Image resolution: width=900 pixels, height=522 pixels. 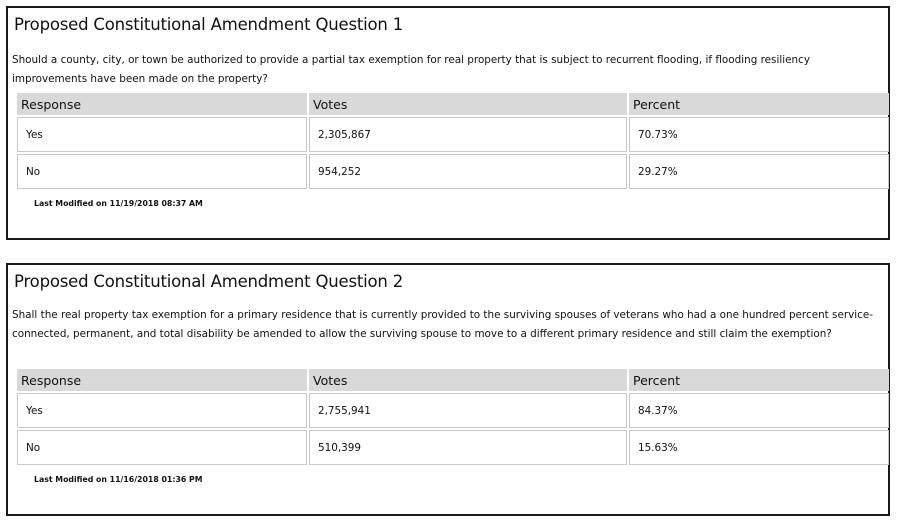 I want to click on table-row-no: No 510,399 15.63%, so click(x=453, y=447).